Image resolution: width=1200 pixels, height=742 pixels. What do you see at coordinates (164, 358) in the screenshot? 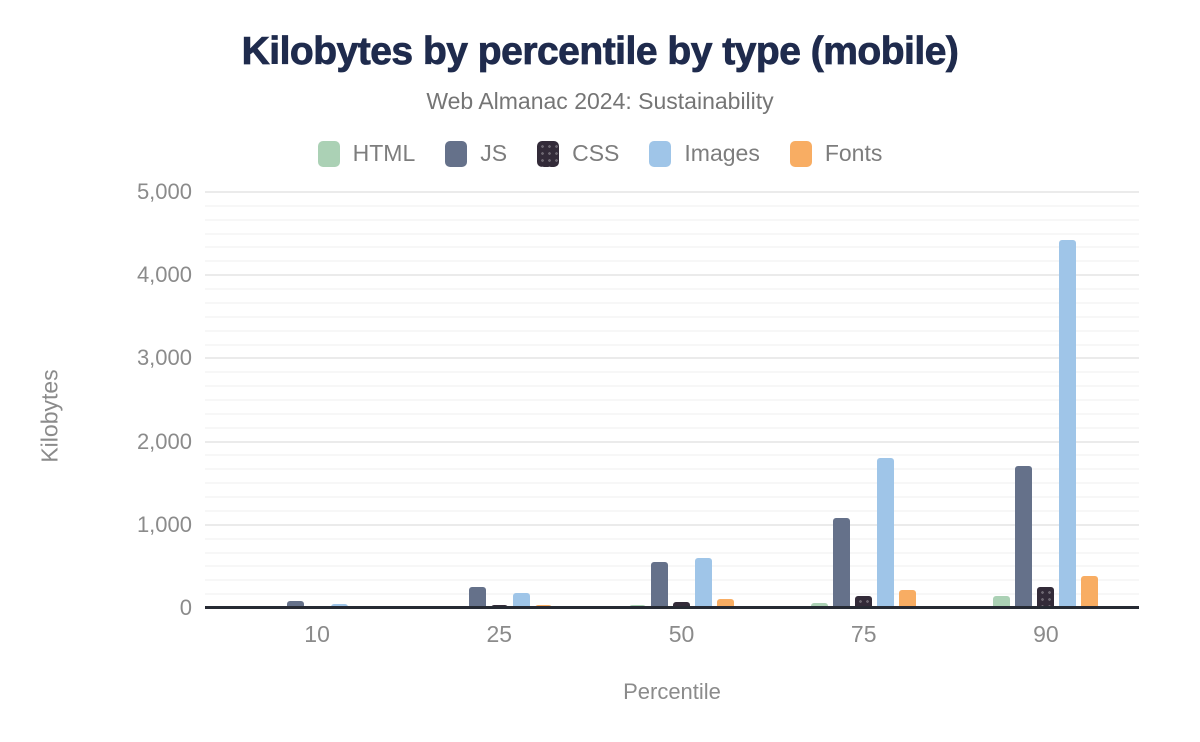
I see `y-tick-label: 3,000` at bounding box center [164, 358].